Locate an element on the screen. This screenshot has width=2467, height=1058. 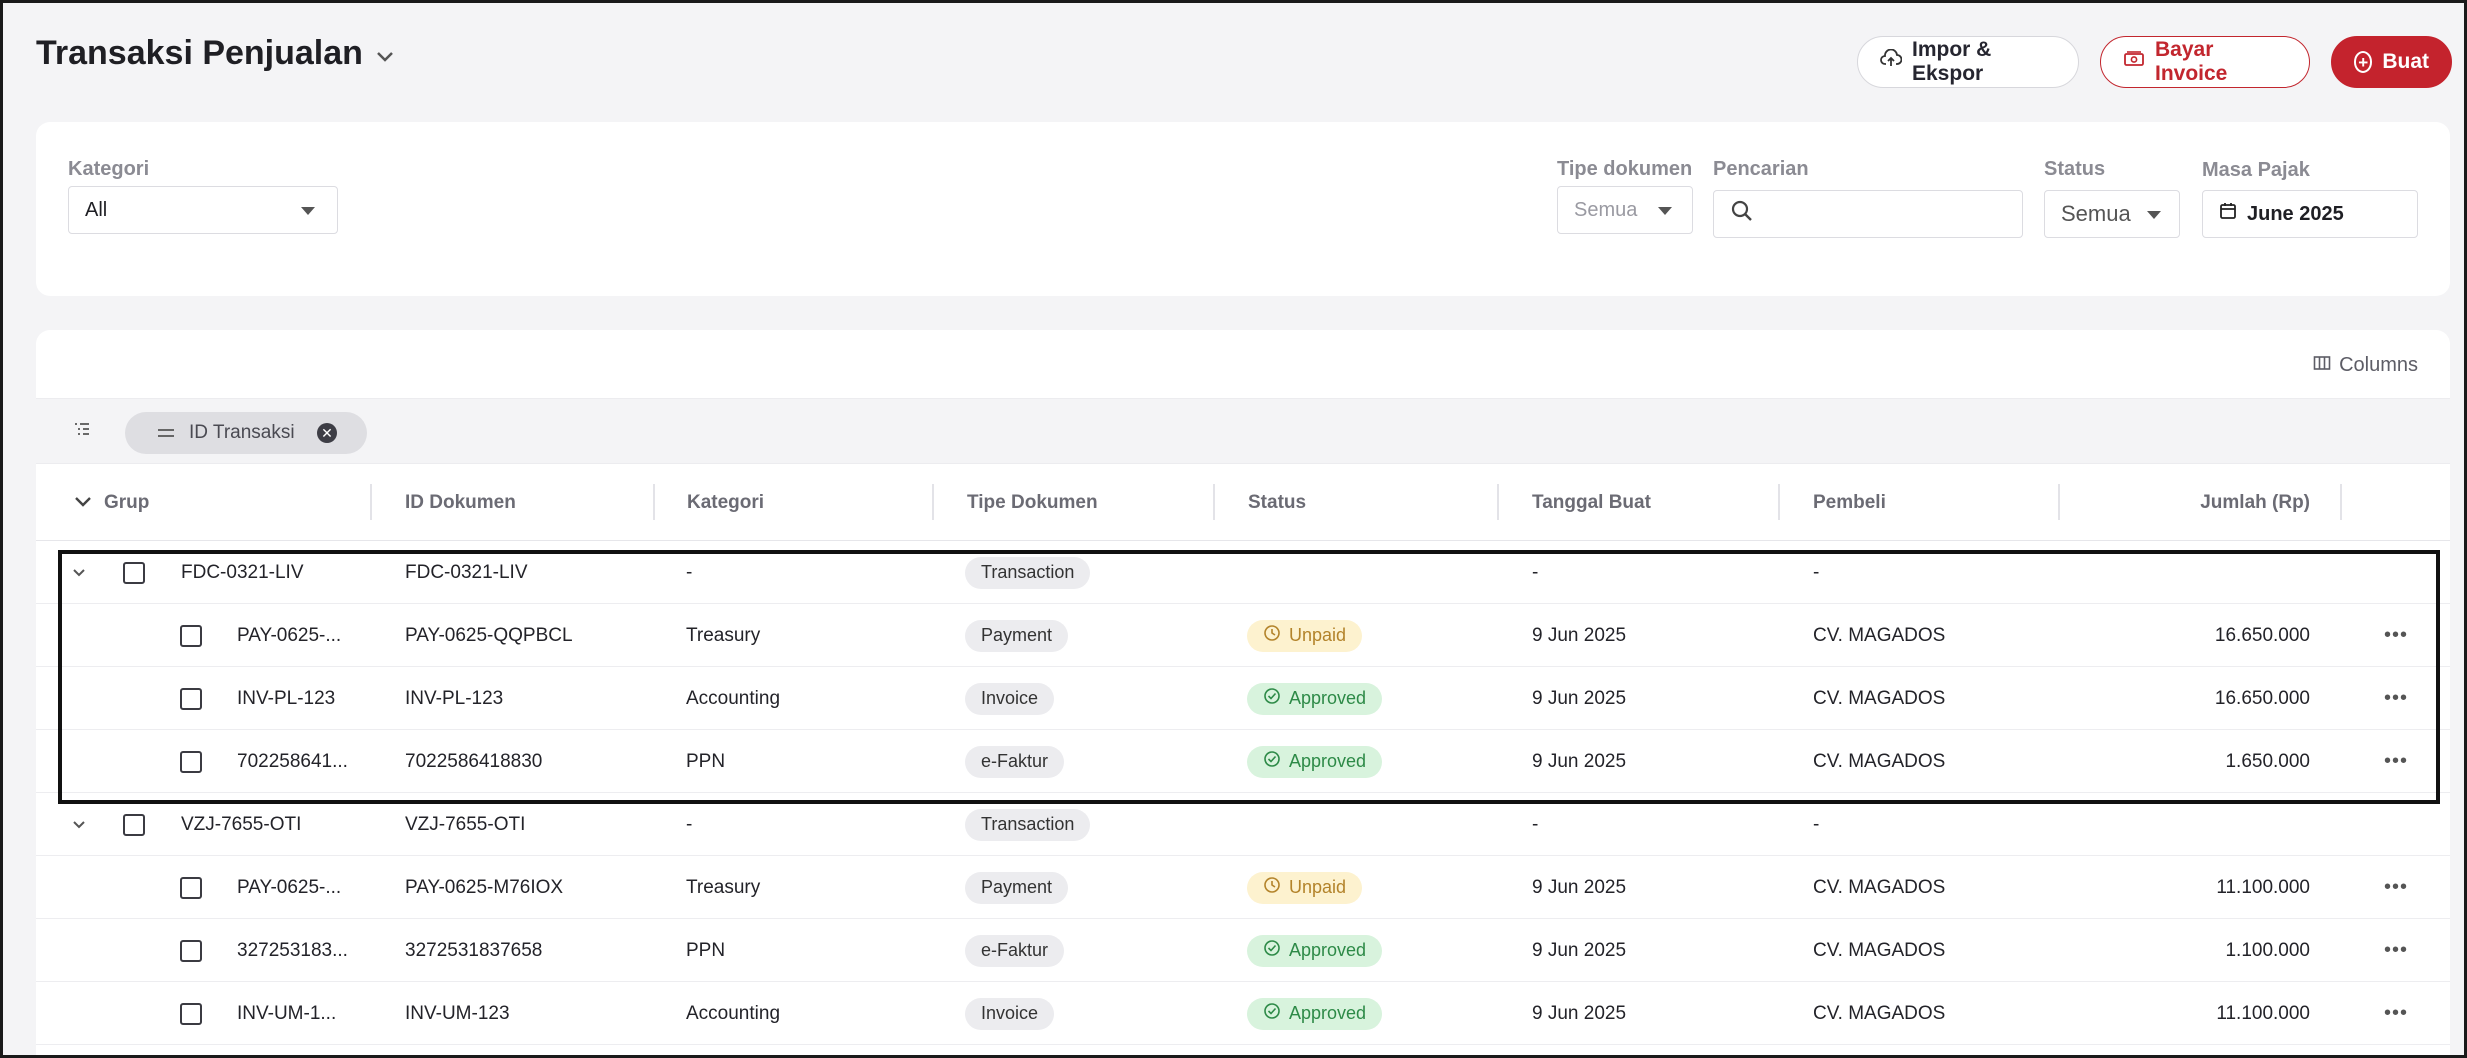
category-select: All is located at coordinates (203, 210).